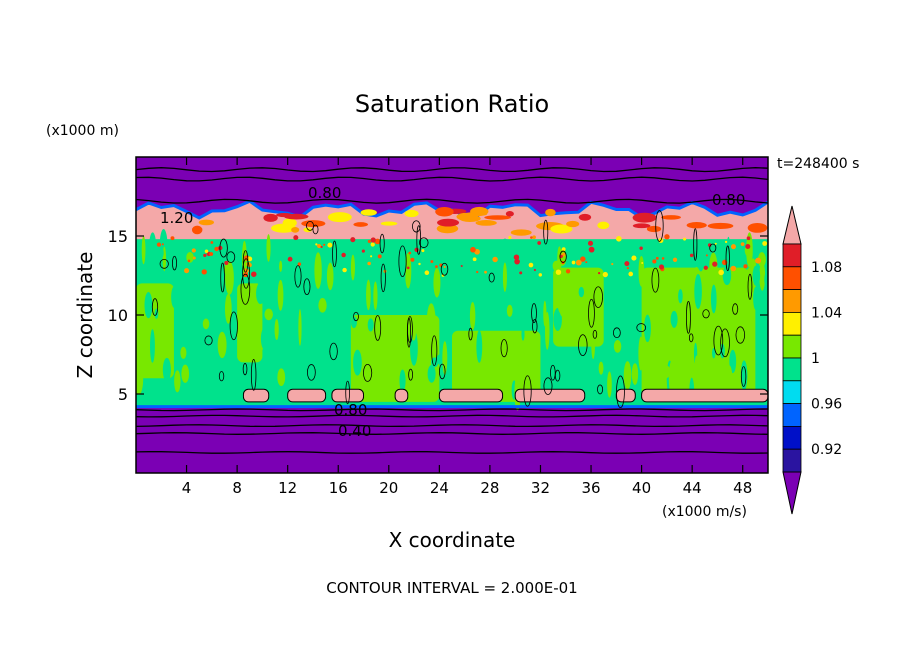  What do you see at coordinates (812, 360) in the screenshot?
I see `colorbar: 1.08 1.04 1 0.96 0.92` at bounding box center [812, 360].